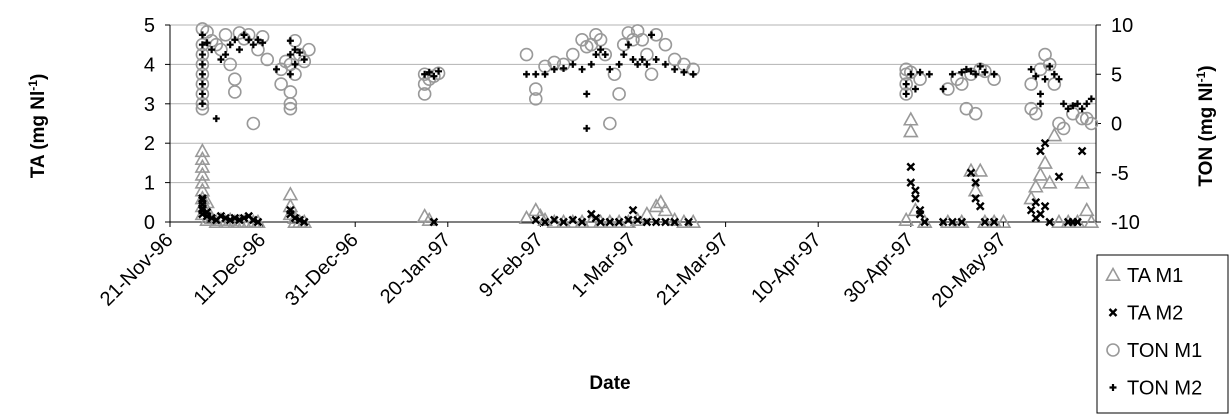 This screenshot has width=1231, height=416. I want to click on left-tick-label: 3, so click(149, 105).